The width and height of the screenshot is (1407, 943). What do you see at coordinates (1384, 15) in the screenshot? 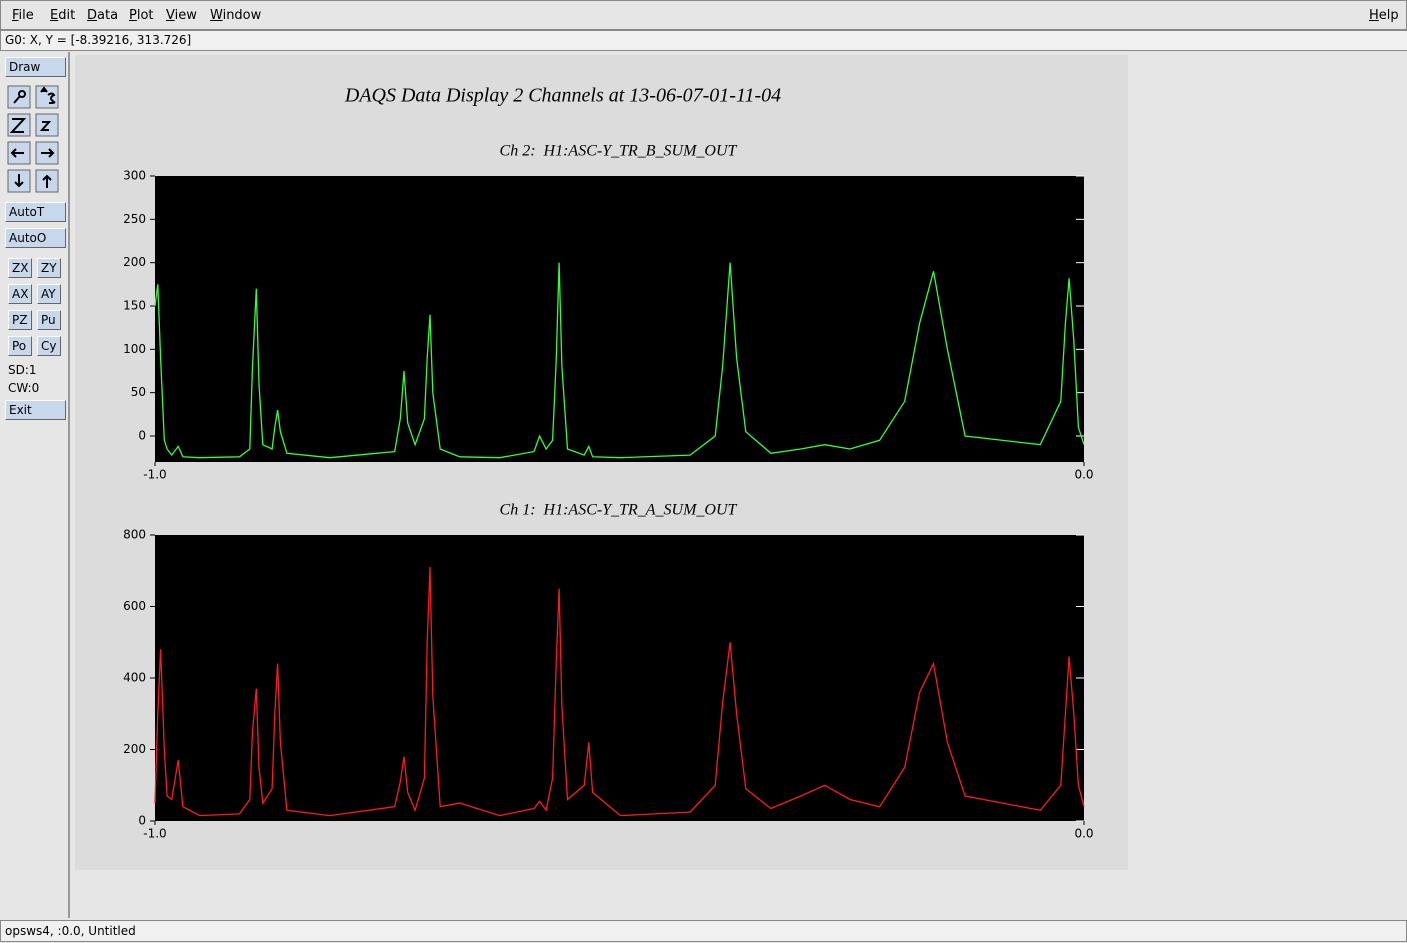
I see `menu-help: Help` at bounding box center [1384, 15].